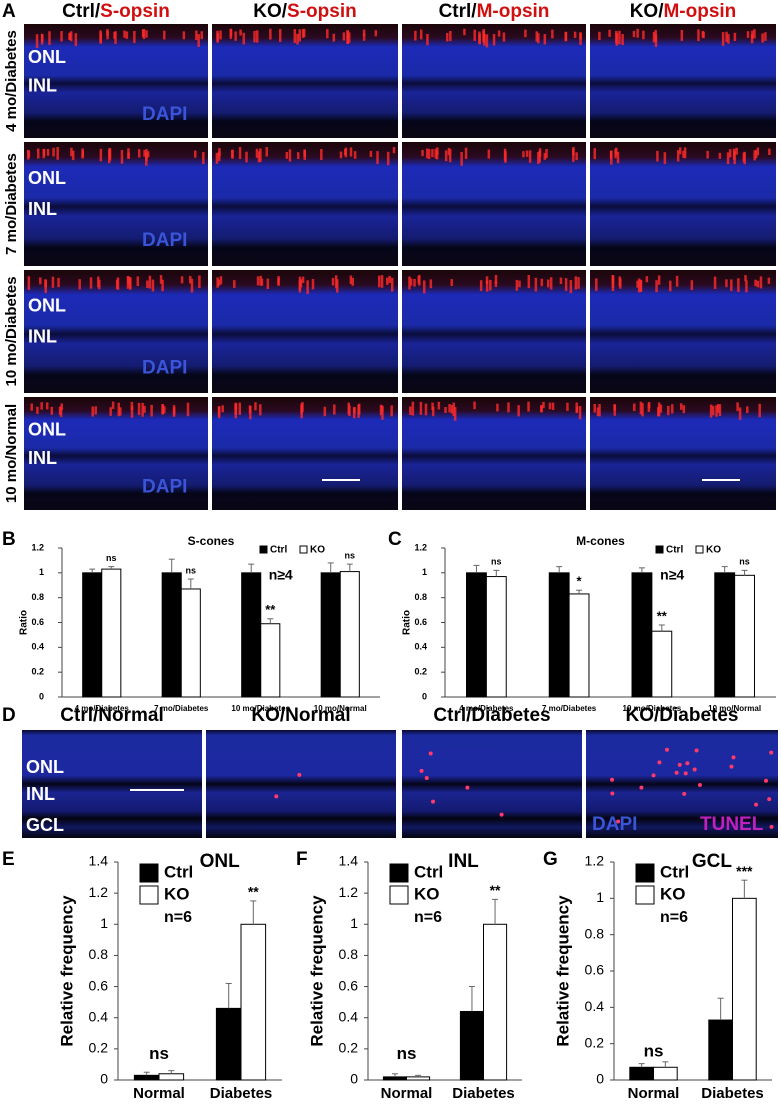 The image size is (781, 1106). Describe the element at coordinates (11, 453) in the screenshot. I see `row-label: 10 mo/Normal` at that location.